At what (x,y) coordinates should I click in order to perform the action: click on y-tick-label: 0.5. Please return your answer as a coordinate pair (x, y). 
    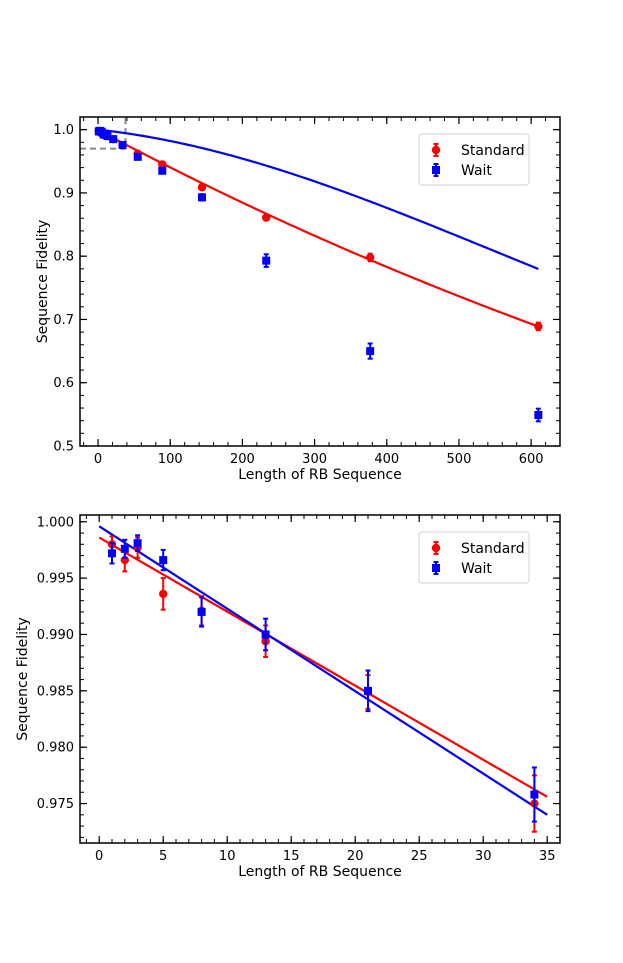
    Looking at the image, I should click on (63, 447).